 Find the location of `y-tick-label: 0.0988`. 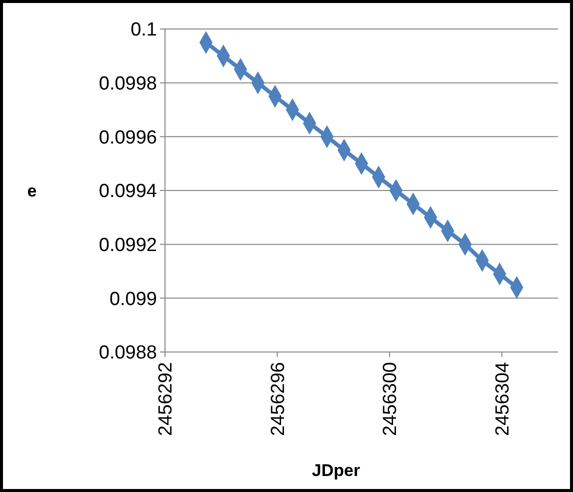

y-tick-label: 0.0988 is located at coordinates (127, 353).